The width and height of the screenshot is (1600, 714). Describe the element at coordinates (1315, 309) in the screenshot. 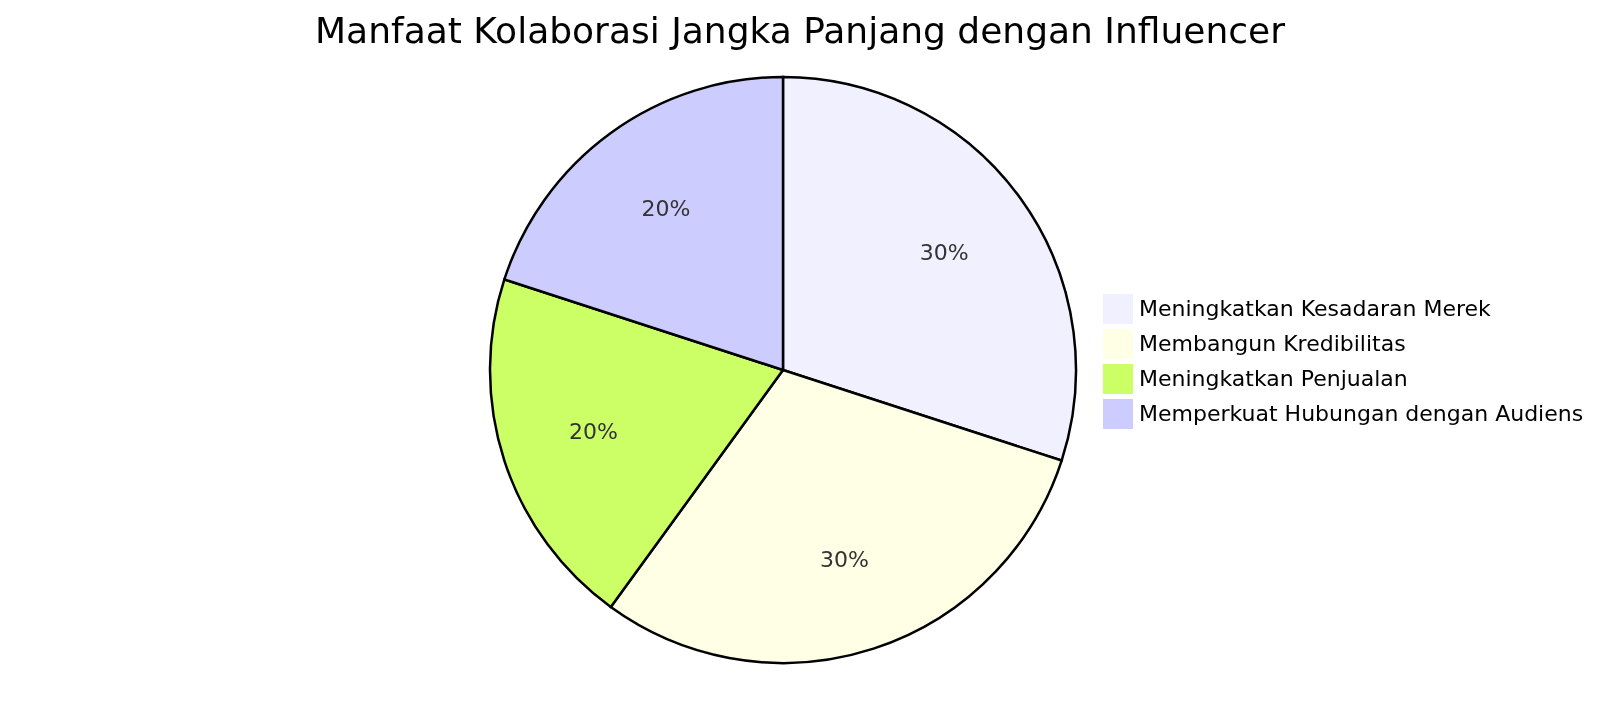

I see `slice-label: Meningkatkan Kesadaran Merek` at that location.